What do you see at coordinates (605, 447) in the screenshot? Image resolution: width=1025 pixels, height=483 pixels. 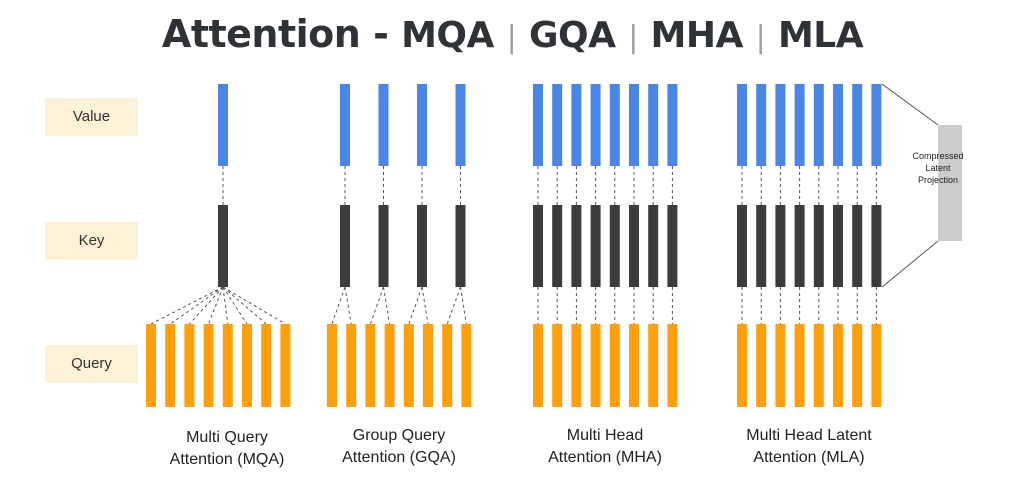 I see `caption-mha: Multi Head Attention (MHA)` at bounding box center [605, 447].